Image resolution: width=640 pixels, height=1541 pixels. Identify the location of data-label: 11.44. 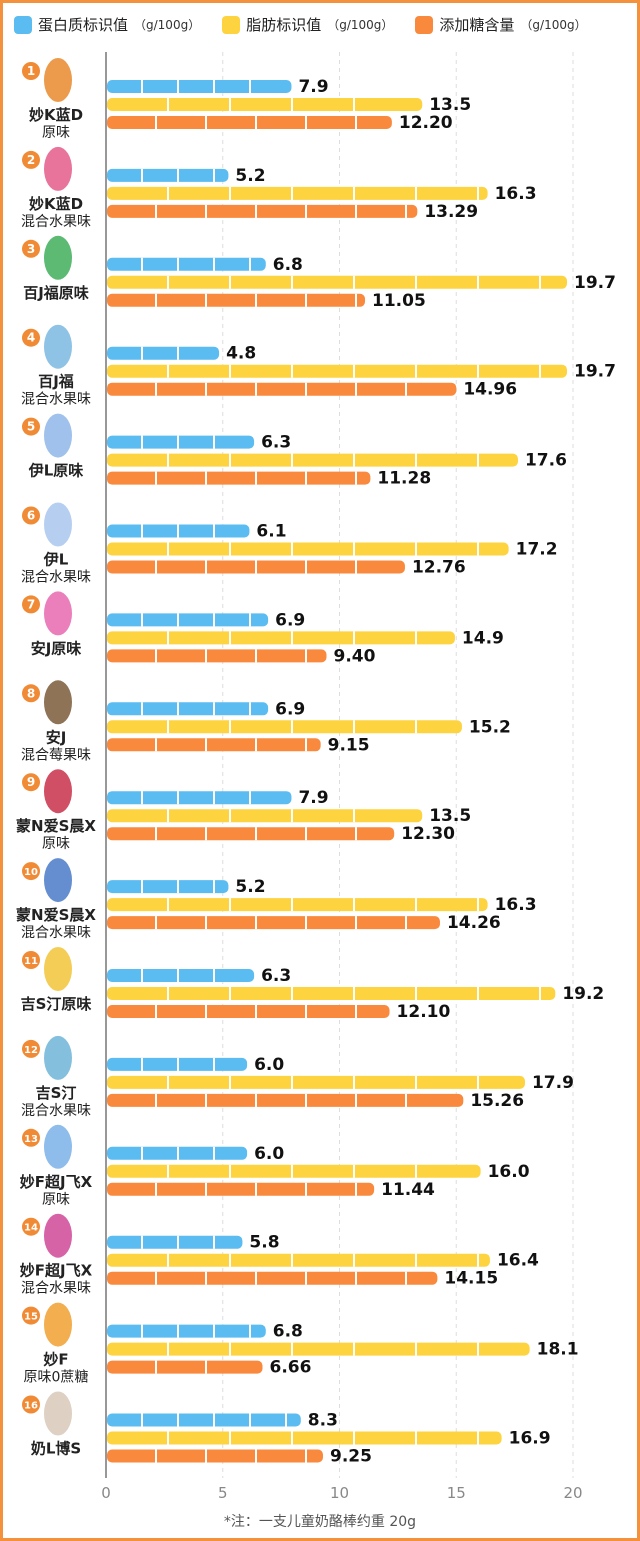
(408, 1190).